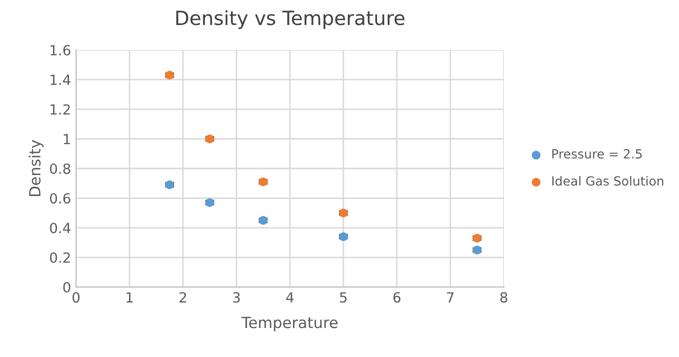  I want to click on y-tick-label: 0.8, so click(60, 168).